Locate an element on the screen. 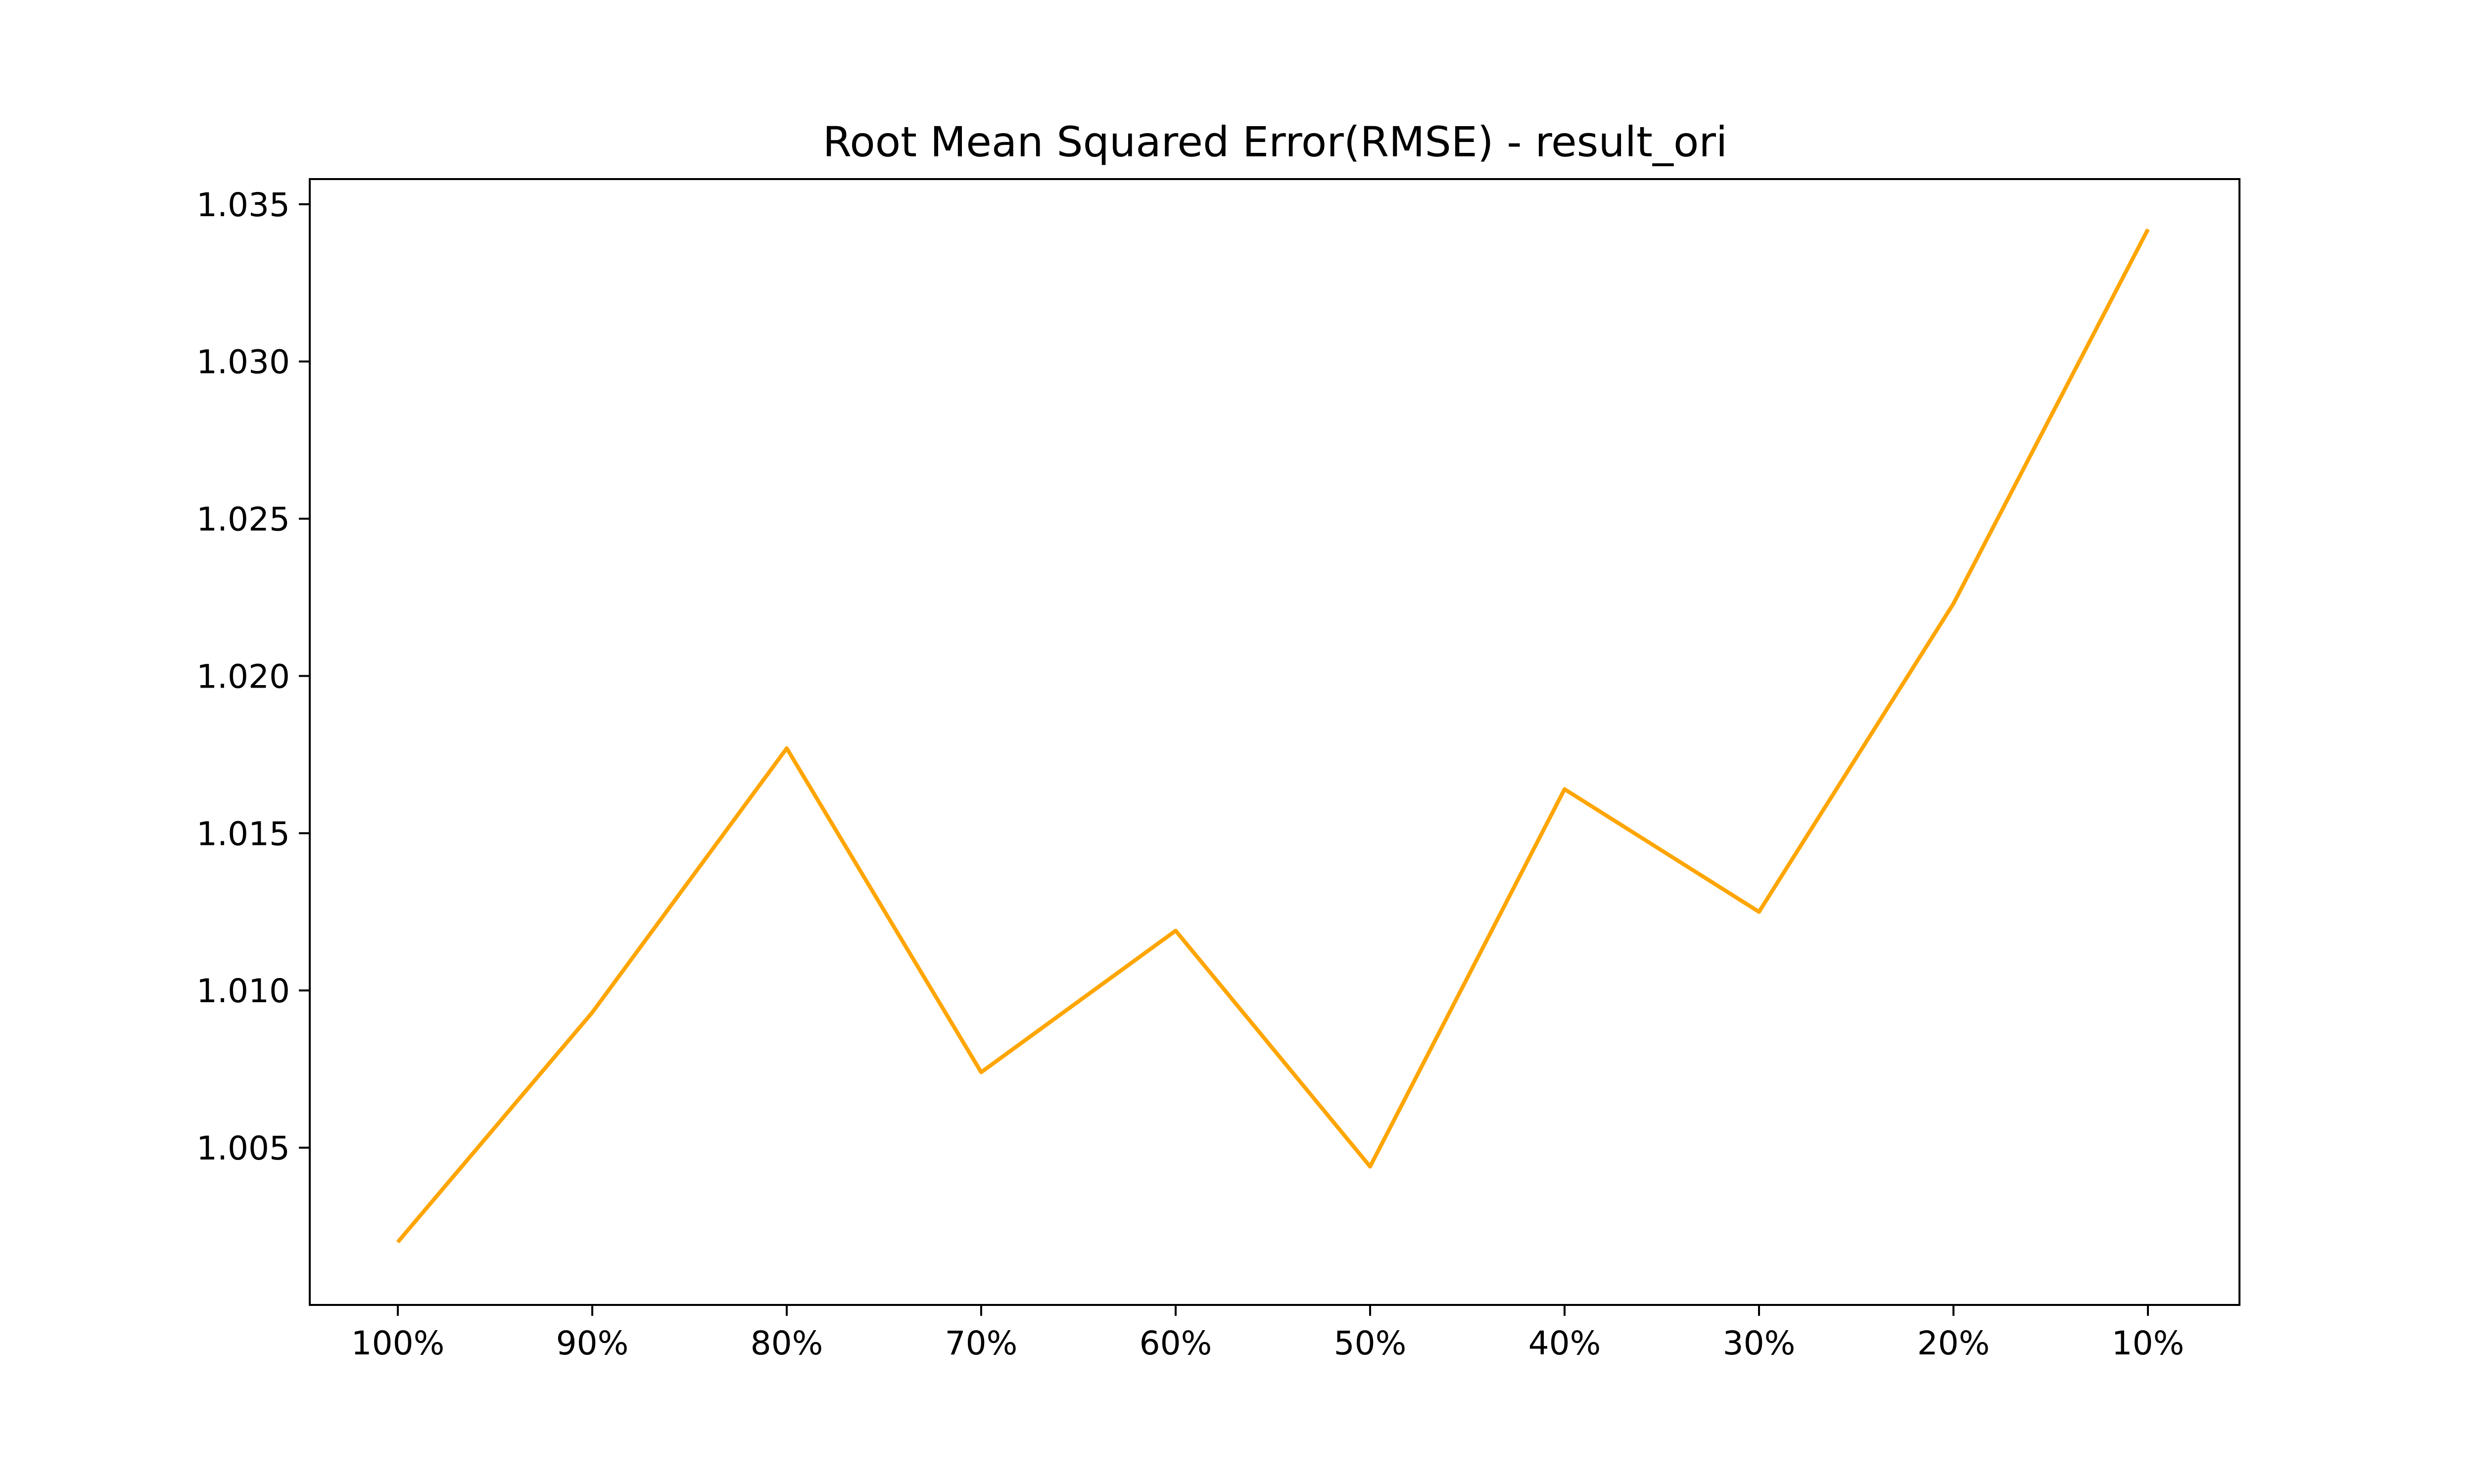  x-tick-label: 20% is located at coordinates (1954, 1343).